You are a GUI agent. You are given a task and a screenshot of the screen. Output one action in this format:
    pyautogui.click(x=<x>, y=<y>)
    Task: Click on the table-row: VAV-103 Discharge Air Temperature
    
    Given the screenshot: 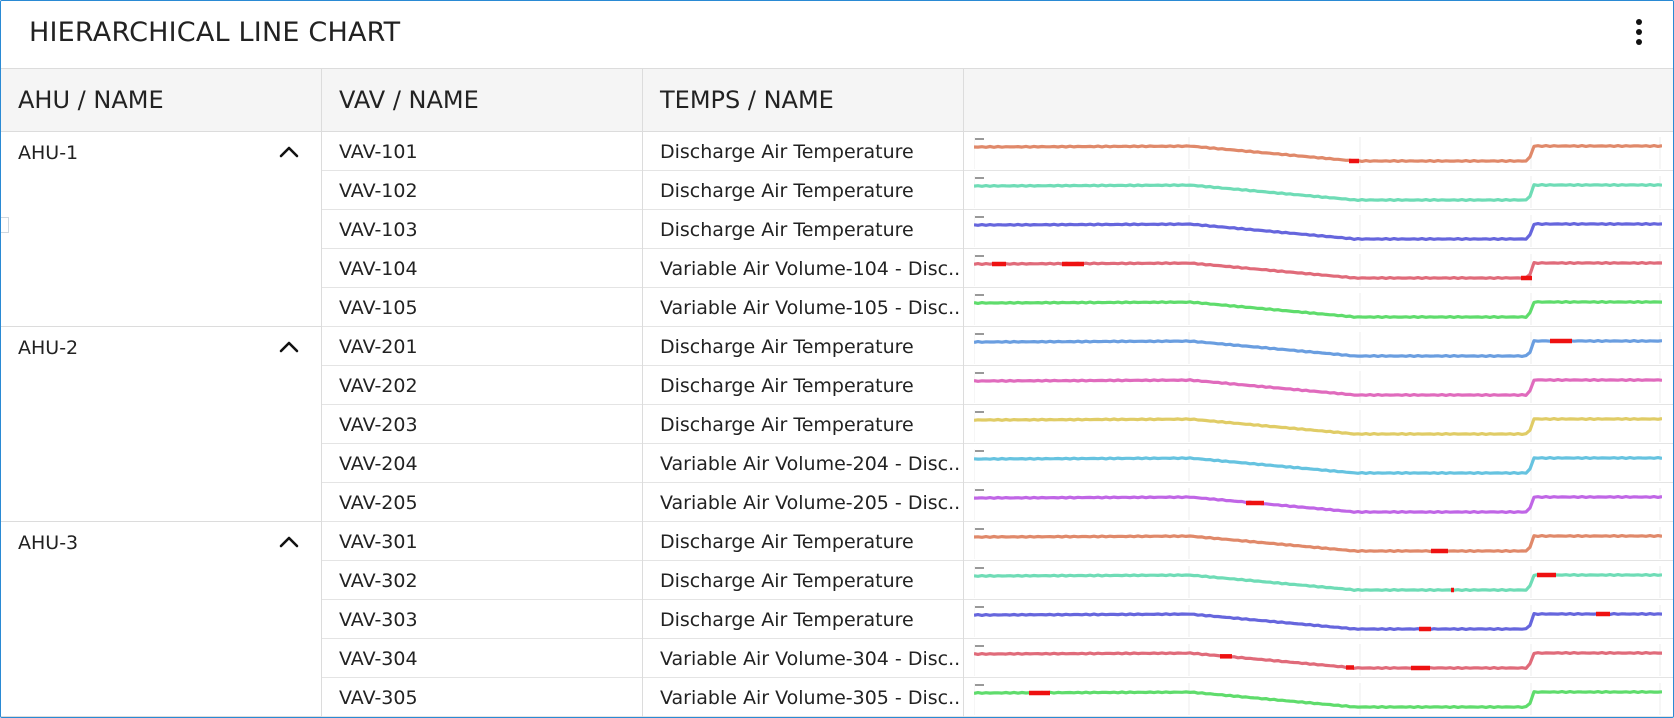 What is the action you would take?
    pyautogui.click(x=997, y=229)
    